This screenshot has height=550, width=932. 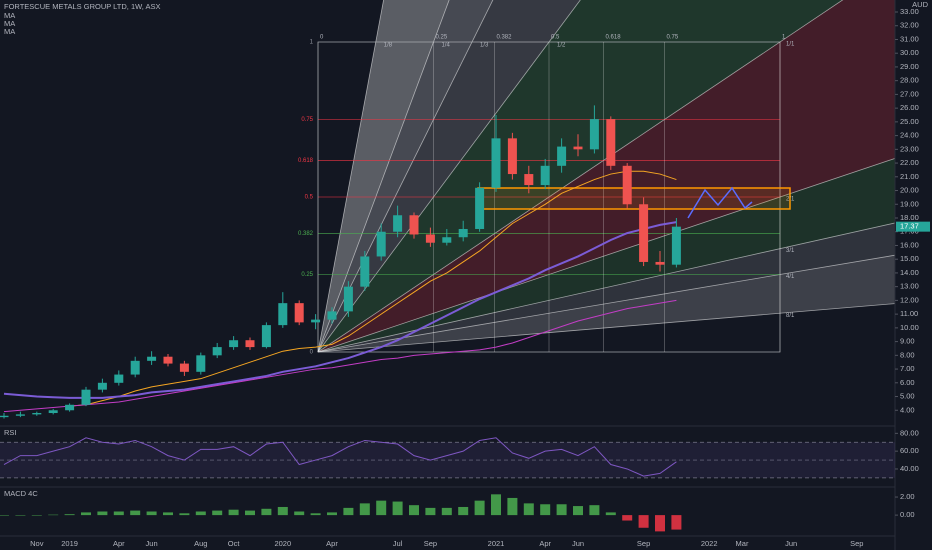 I want to click on price-tag-label: 17.37, so click(x=909, y=226).